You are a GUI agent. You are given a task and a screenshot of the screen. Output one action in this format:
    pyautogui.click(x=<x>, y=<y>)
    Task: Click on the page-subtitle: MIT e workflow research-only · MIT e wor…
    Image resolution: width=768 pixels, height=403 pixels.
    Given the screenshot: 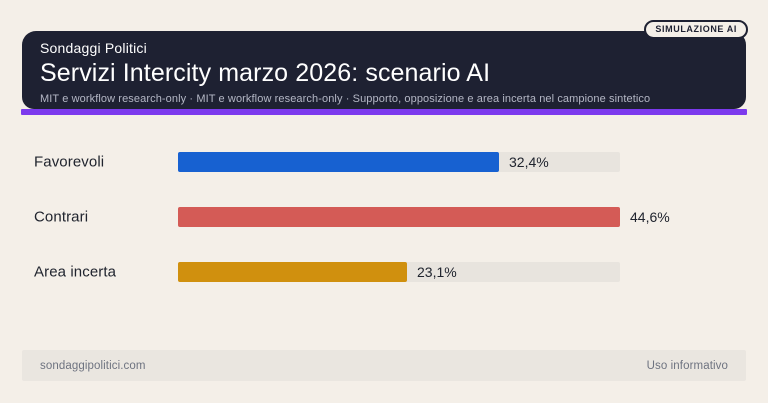 What is the action you would take?
    pyautogui.click(x=345, y=99)
    